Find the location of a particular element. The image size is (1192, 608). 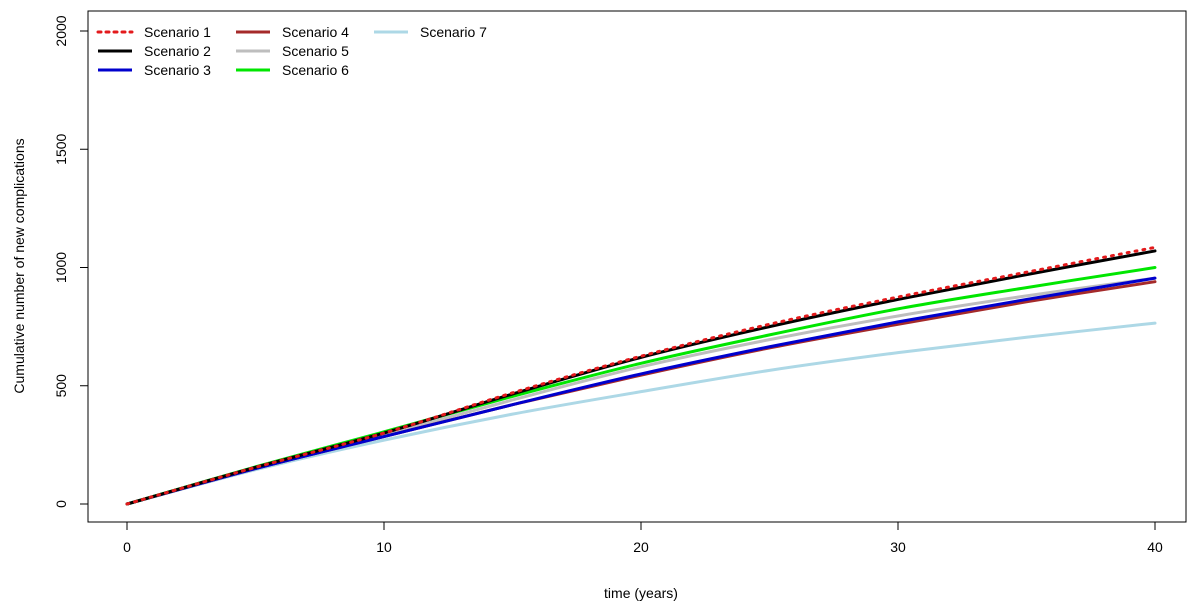

y-tick-label: 2000 is located at coordinates (61, 30).